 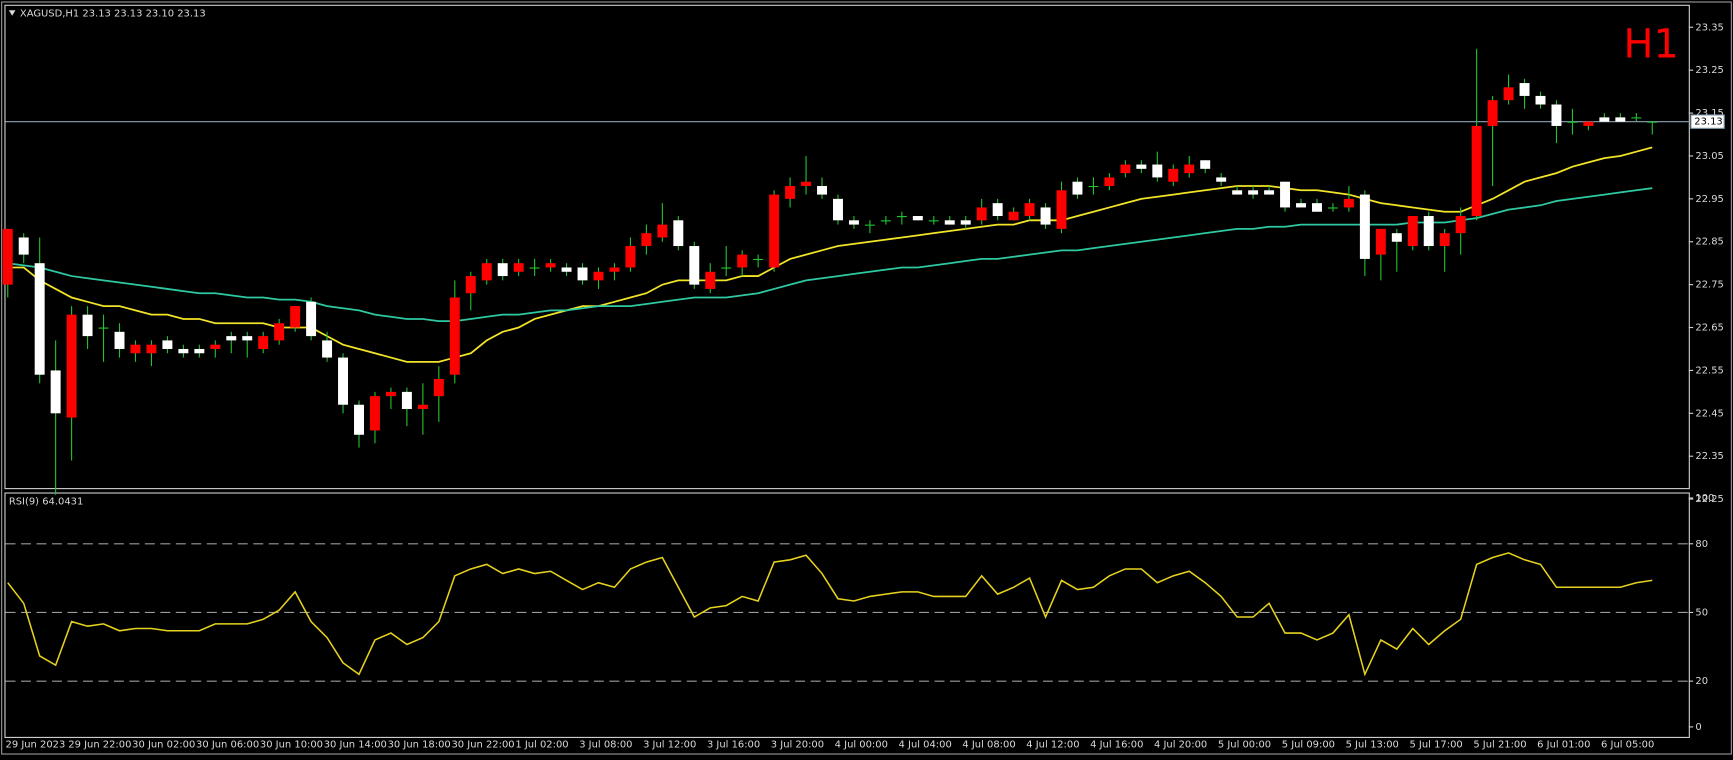 I want to click on x-tick-label: 3 Jul 16:00, so click(x=733, y=745).